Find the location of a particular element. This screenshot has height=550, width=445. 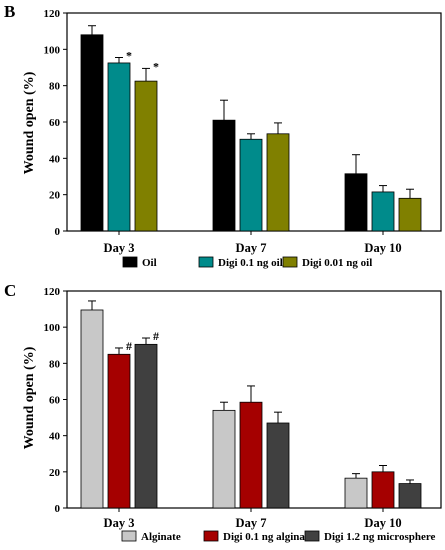

panel-c-y-tick-label: 60 is located at coordinates (55, 401).